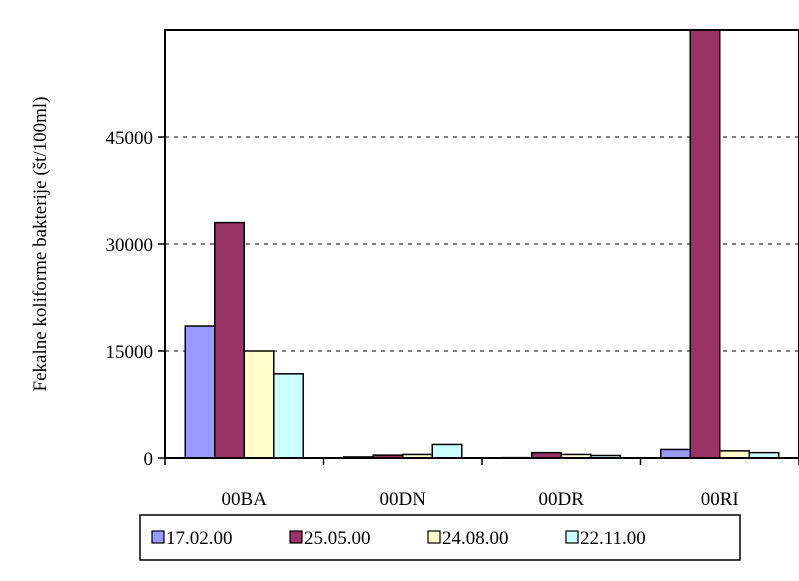 The image size is (799, 581). Describe the element at coordinates (130, 138) in the screenshot. I see `y-tick-label: 45000` at that location.